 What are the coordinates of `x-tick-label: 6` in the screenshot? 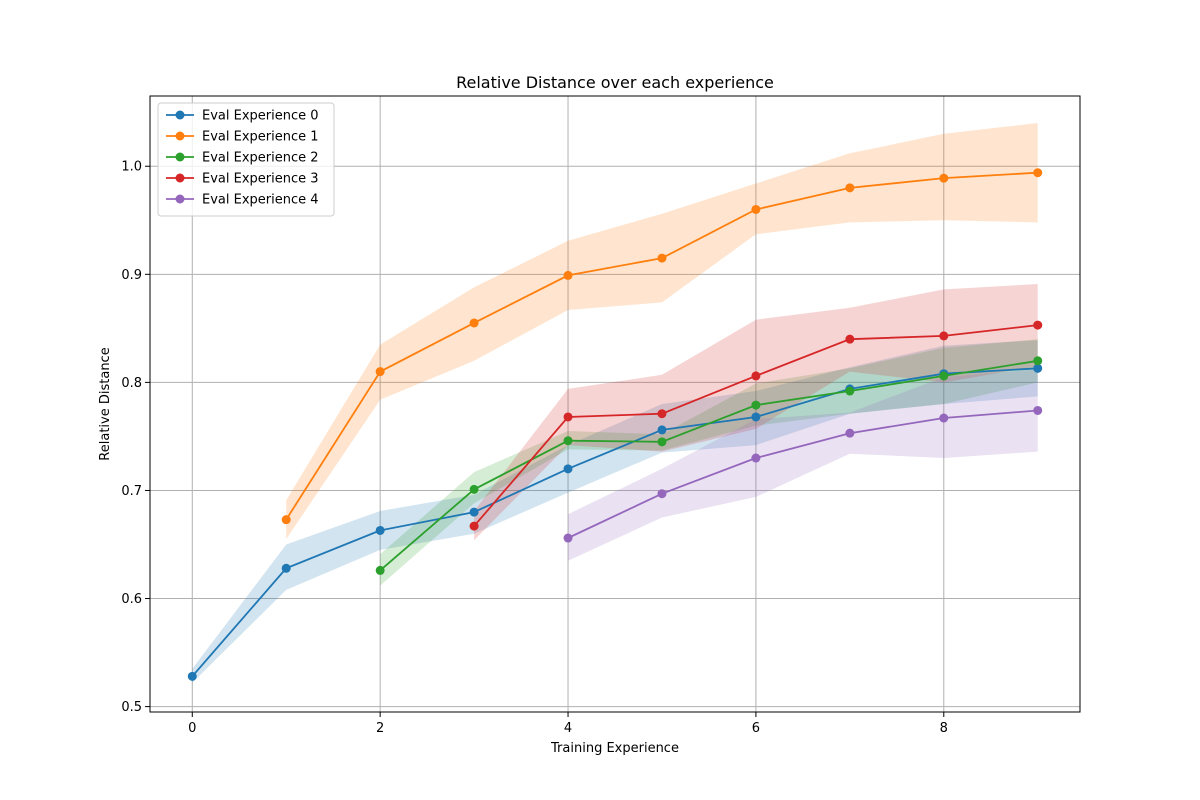 It's located at (756, 728).